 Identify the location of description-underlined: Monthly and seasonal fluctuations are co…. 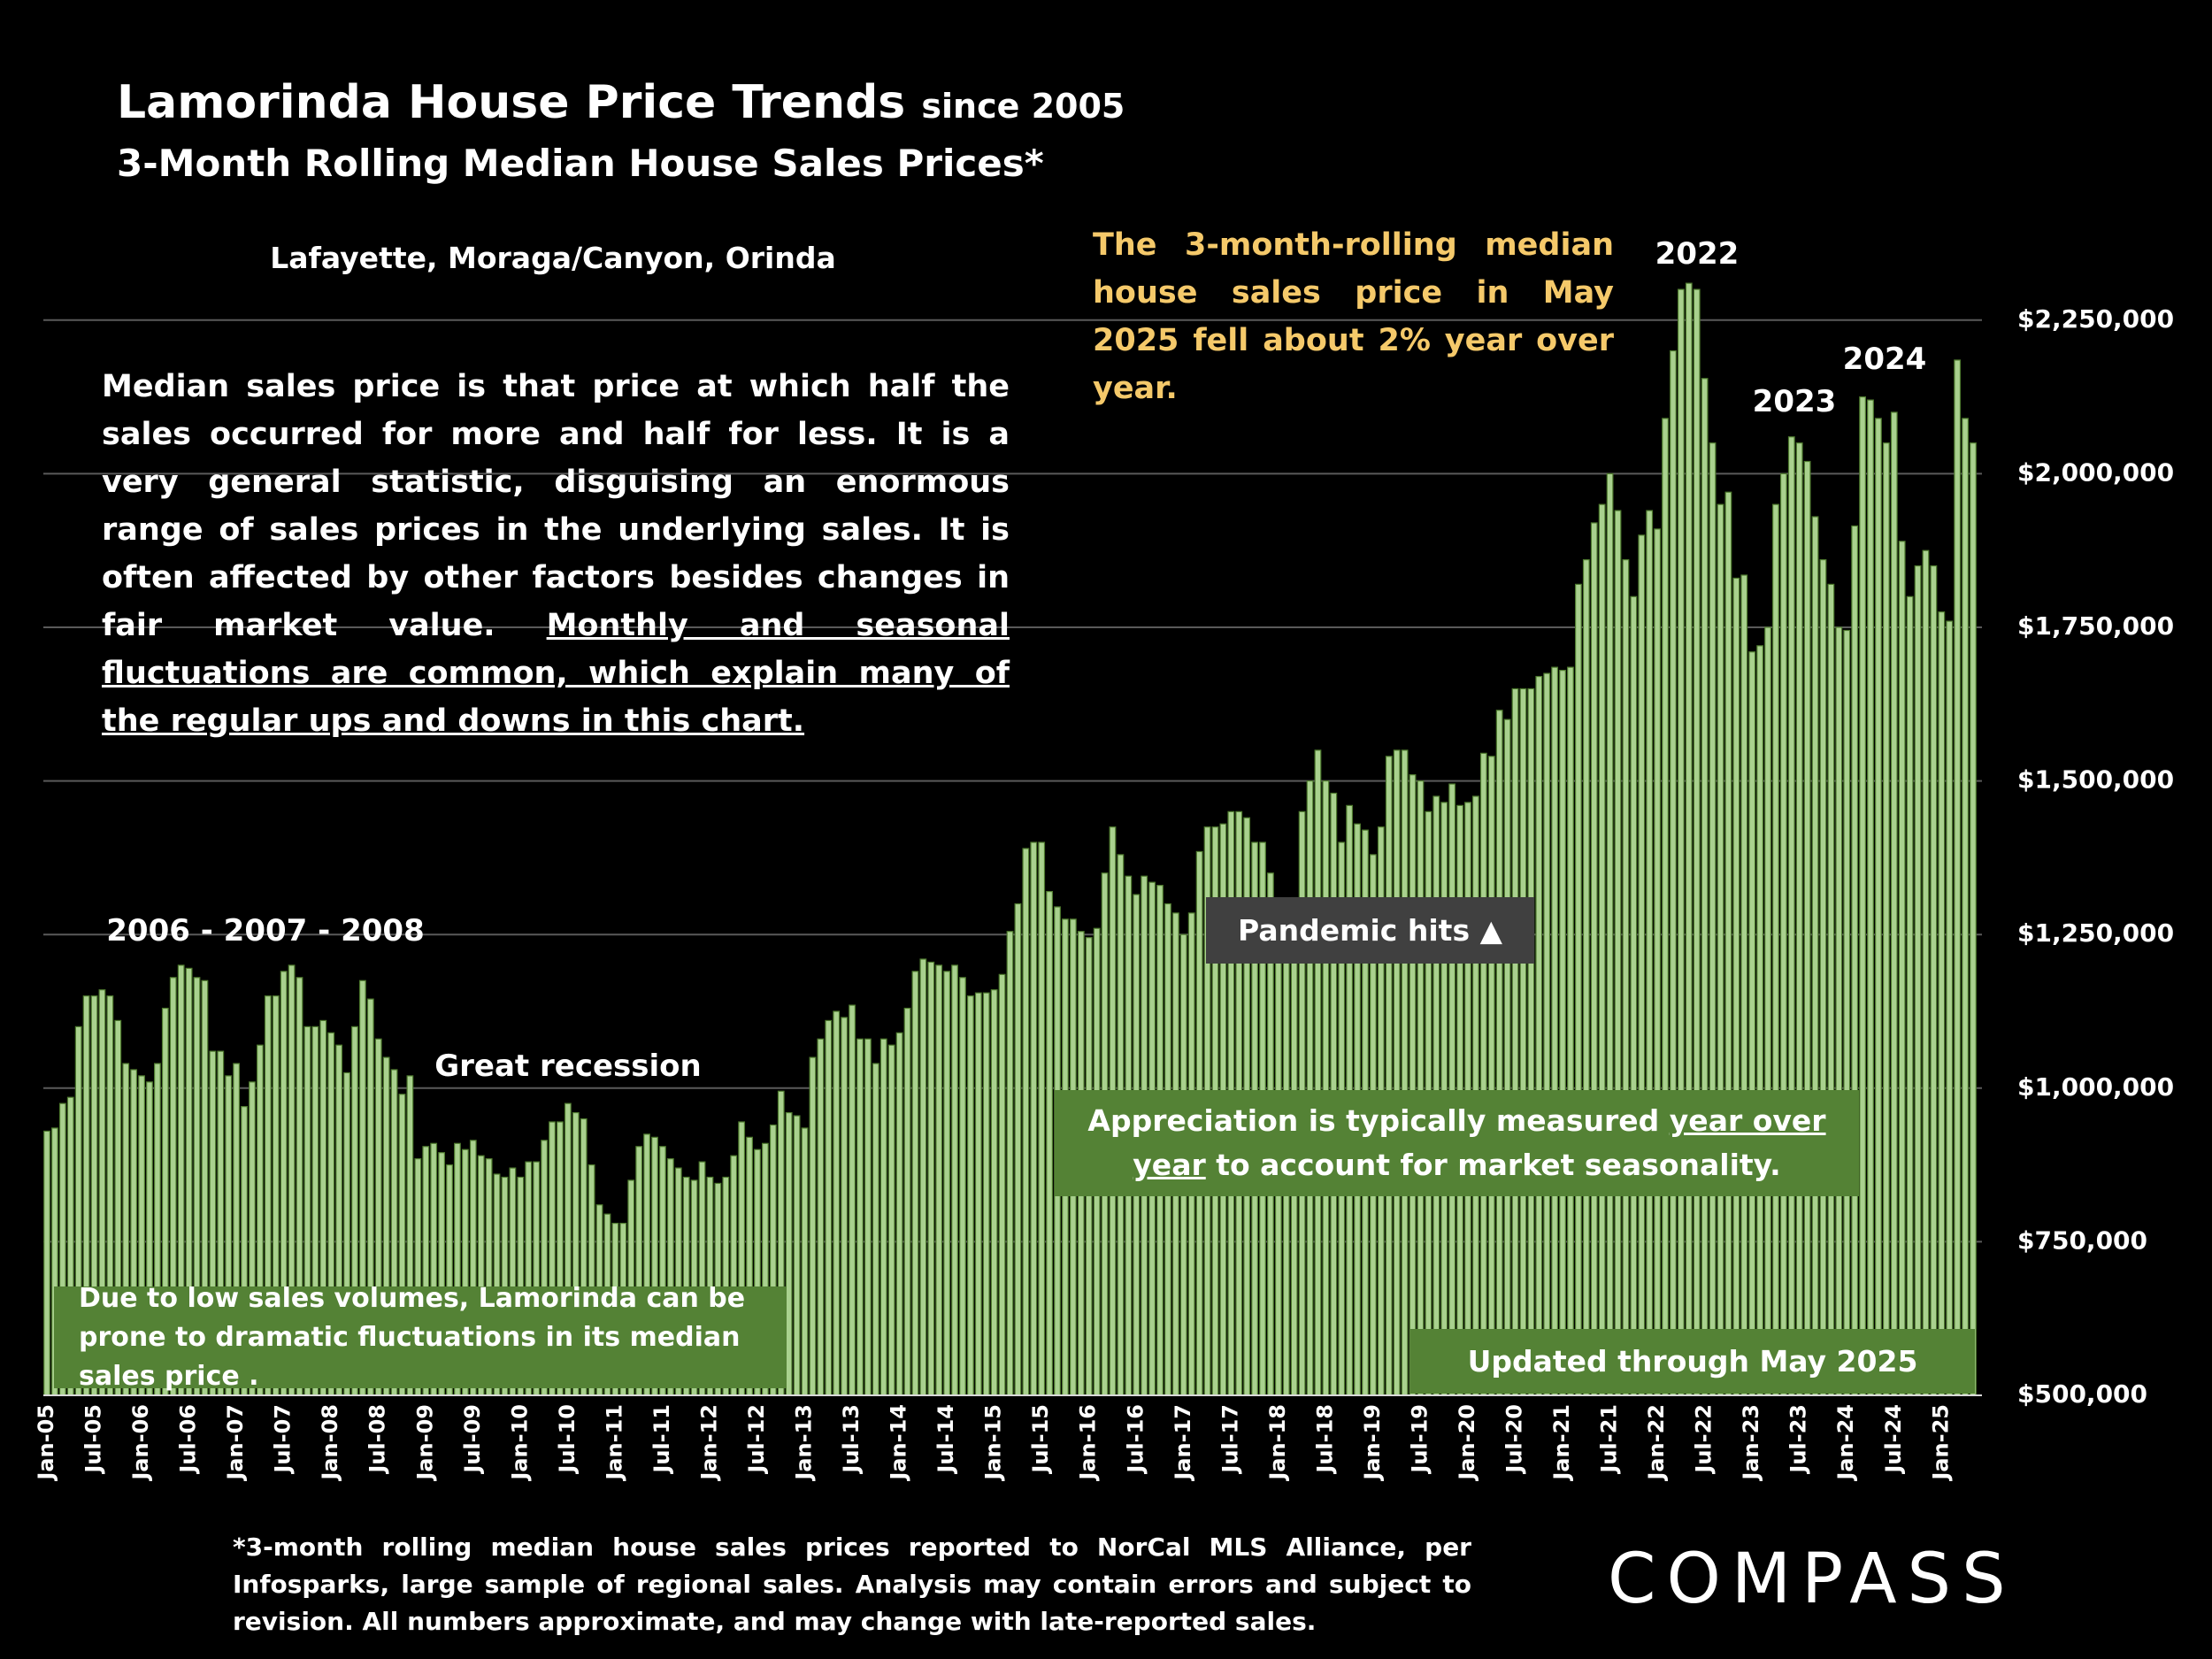
(556, 674).